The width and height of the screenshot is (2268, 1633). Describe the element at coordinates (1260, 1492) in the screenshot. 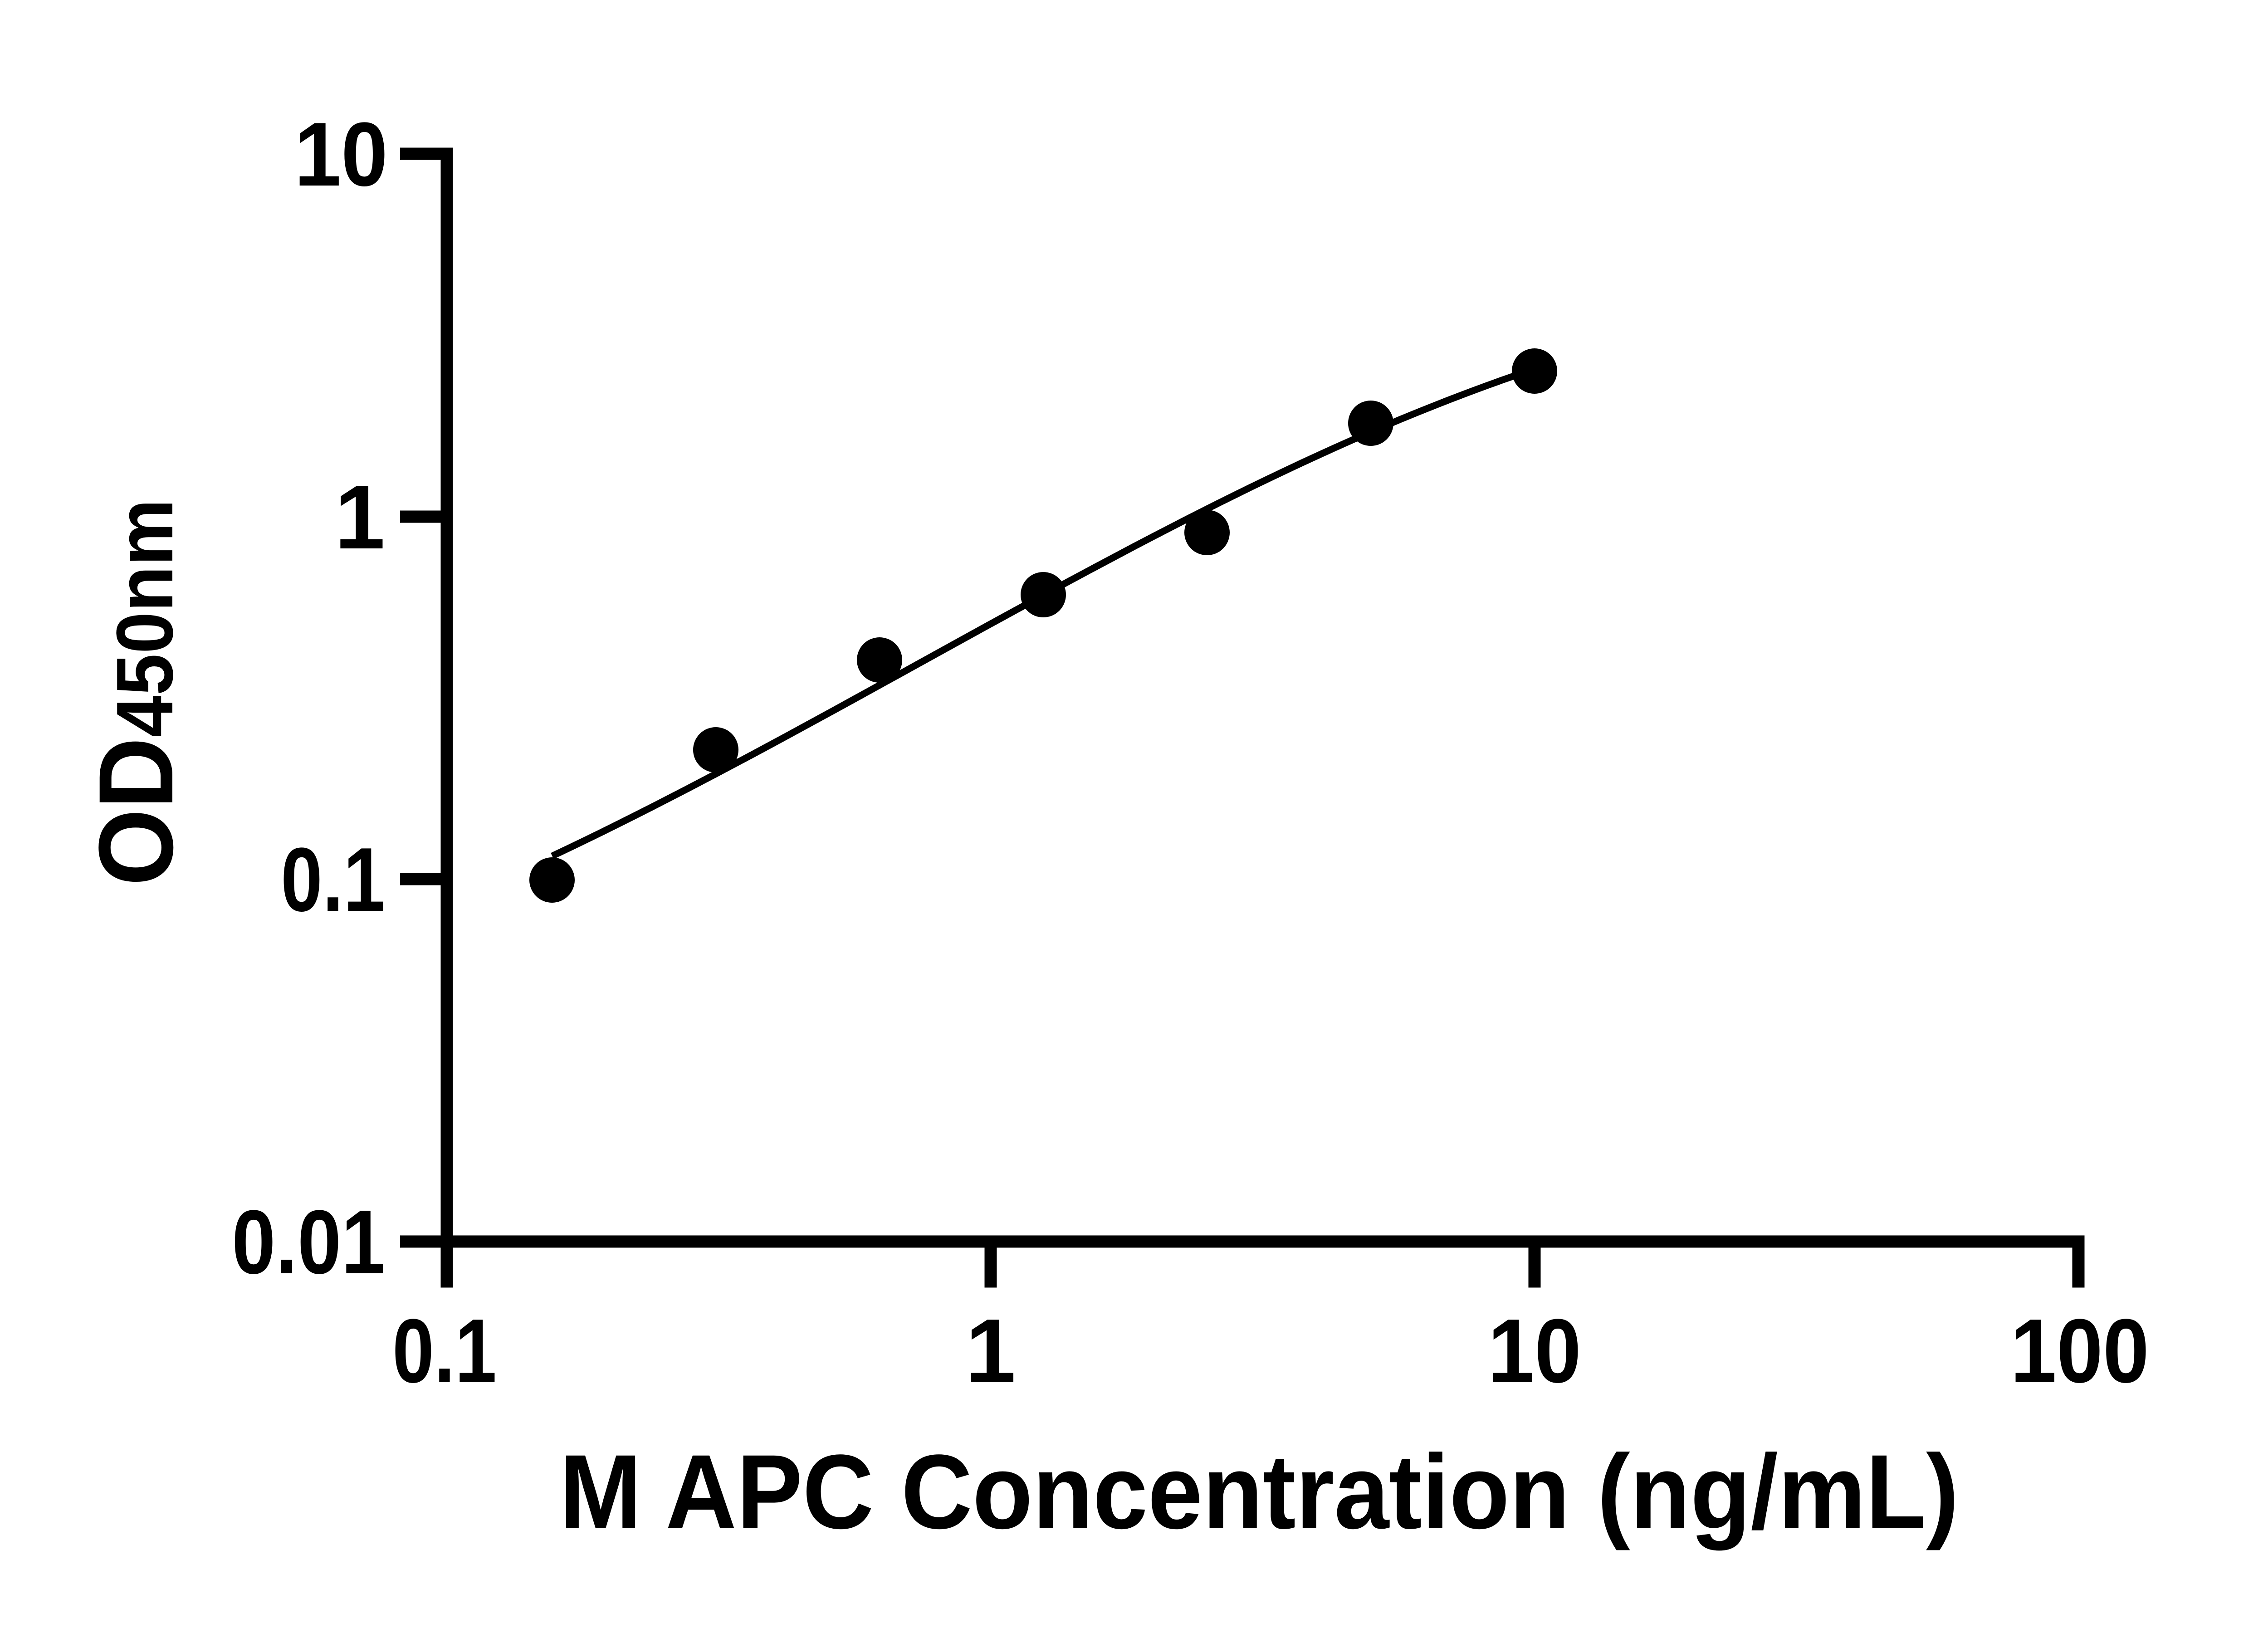

I see `svg-text: M APC Concentration (ng/mL)` at that location.